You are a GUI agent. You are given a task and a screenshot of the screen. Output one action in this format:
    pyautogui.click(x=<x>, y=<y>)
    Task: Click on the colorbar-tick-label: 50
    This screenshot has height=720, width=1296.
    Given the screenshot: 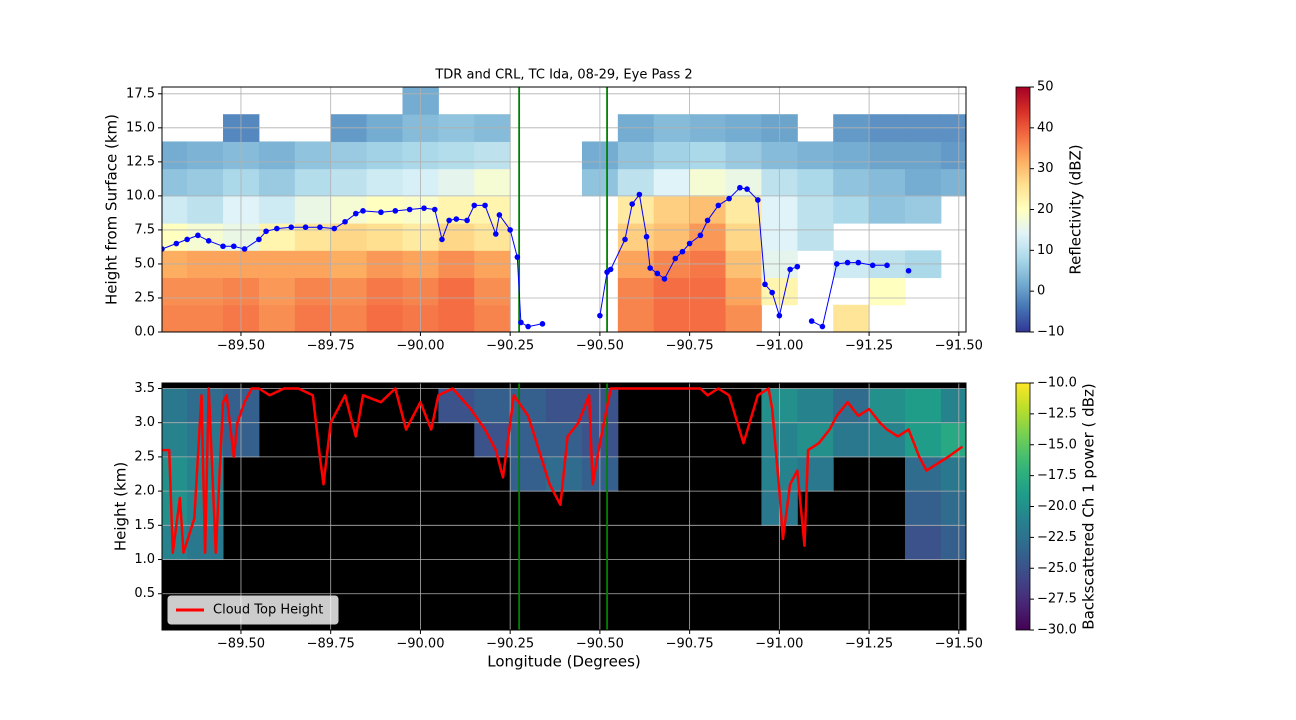 What is the action you would take?
    pyautogui.click(x=1045, y=87)
    